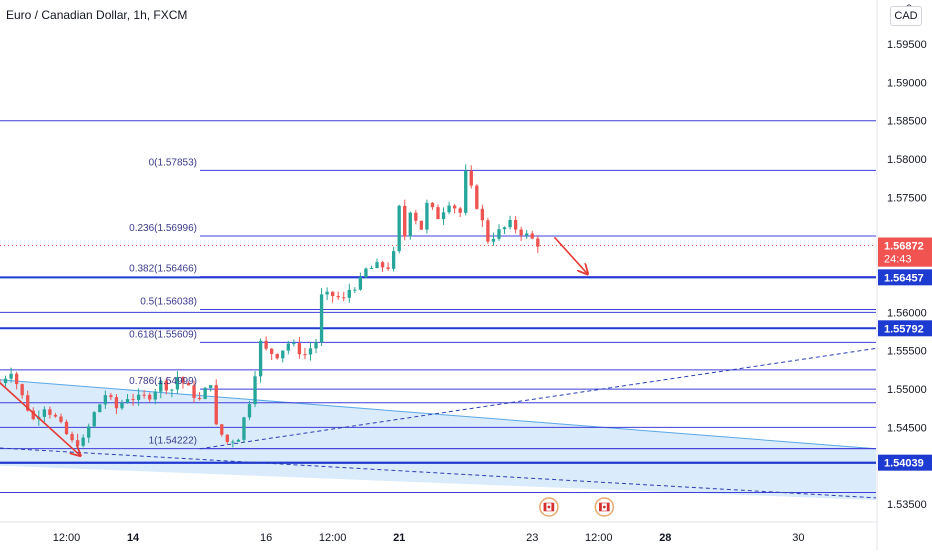 The width and height of the screenshot is (932, 555). What do you see at coordinates (906, 16) in the screenshot?
I see `currency-button: CAD` at bounding box center [906, 16].